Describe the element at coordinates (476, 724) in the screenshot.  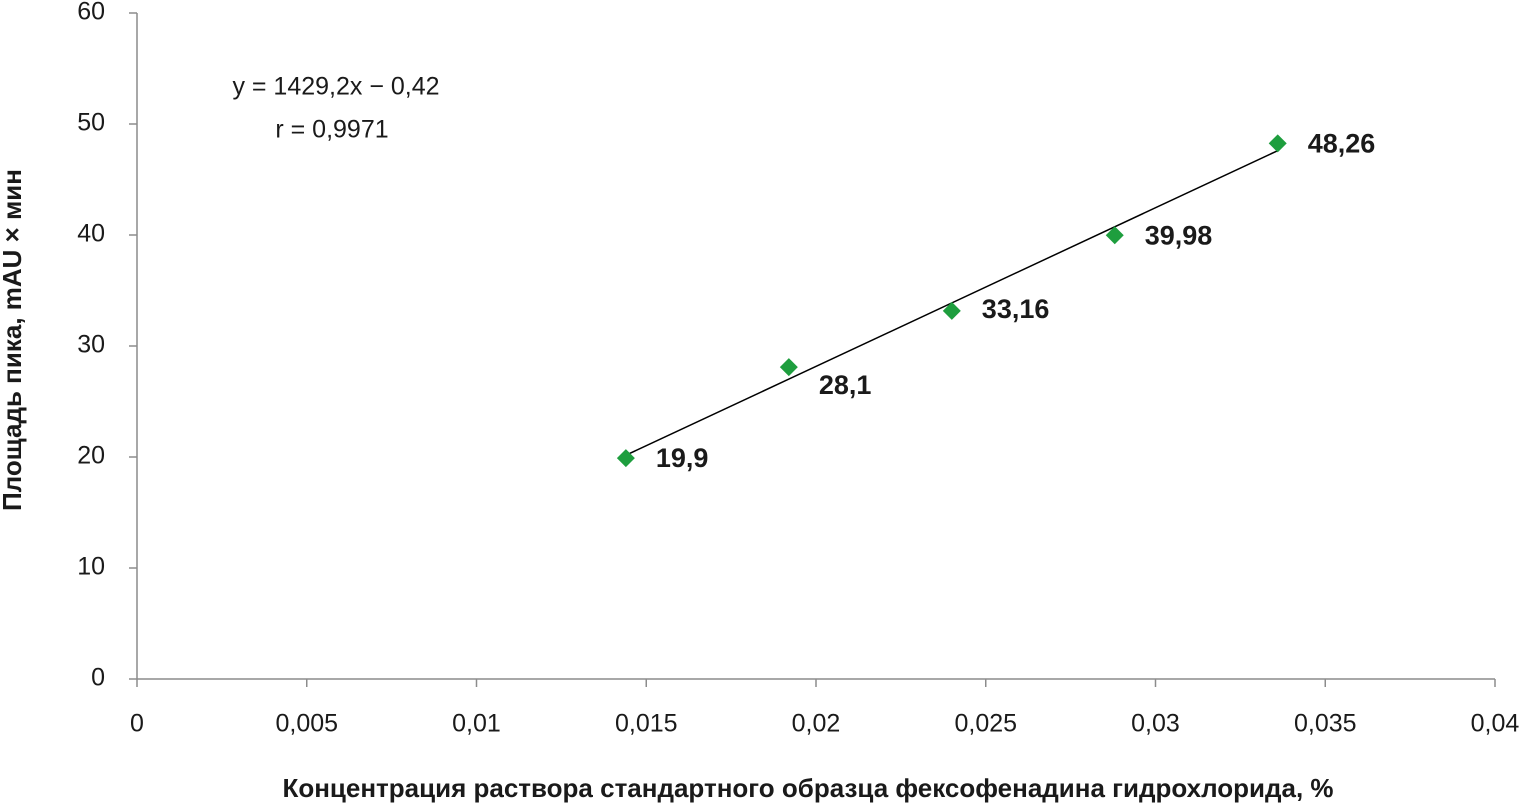
I see `x-tick-label: 0,01` at that location.